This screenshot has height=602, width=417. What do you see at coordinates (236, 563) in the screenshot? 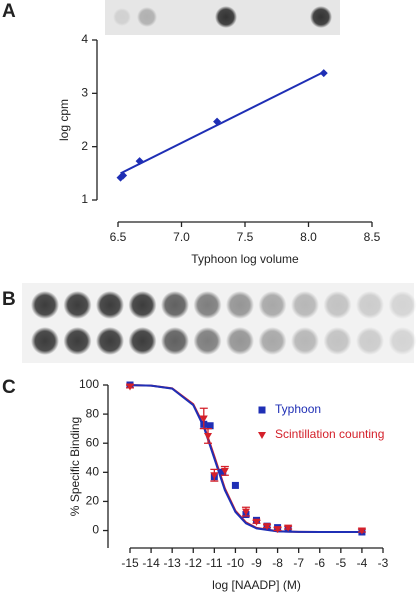
I see `x-tick-label: -10` at bounding box center [236, 563].